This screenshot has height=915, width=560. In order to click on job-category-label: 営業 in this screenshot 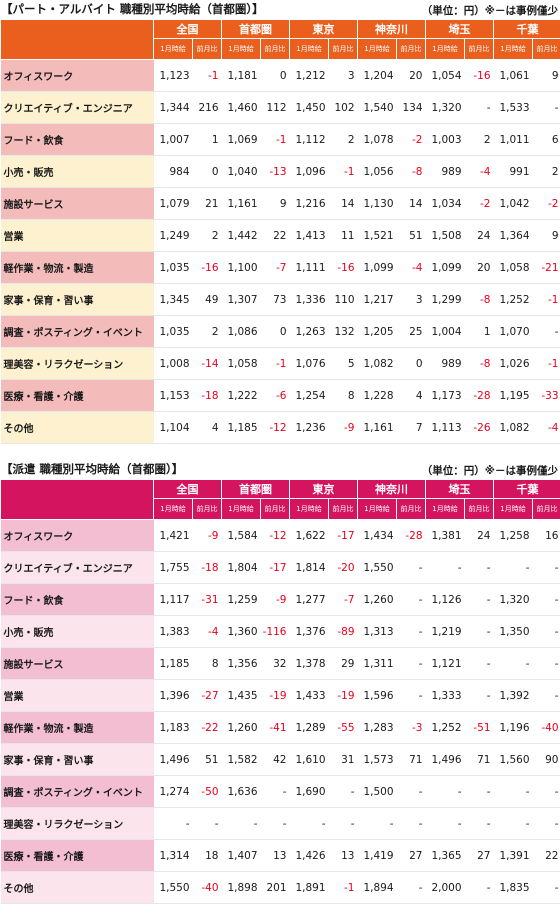, I will do `click(77, 695)`.